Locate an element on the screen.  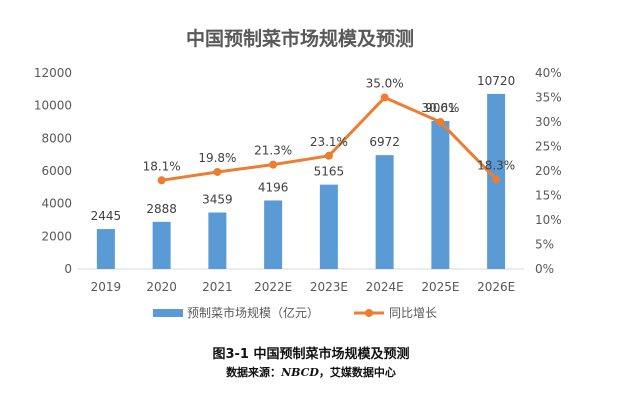
y-left-tick-label: 6000 is located at coordinates (56, 171).